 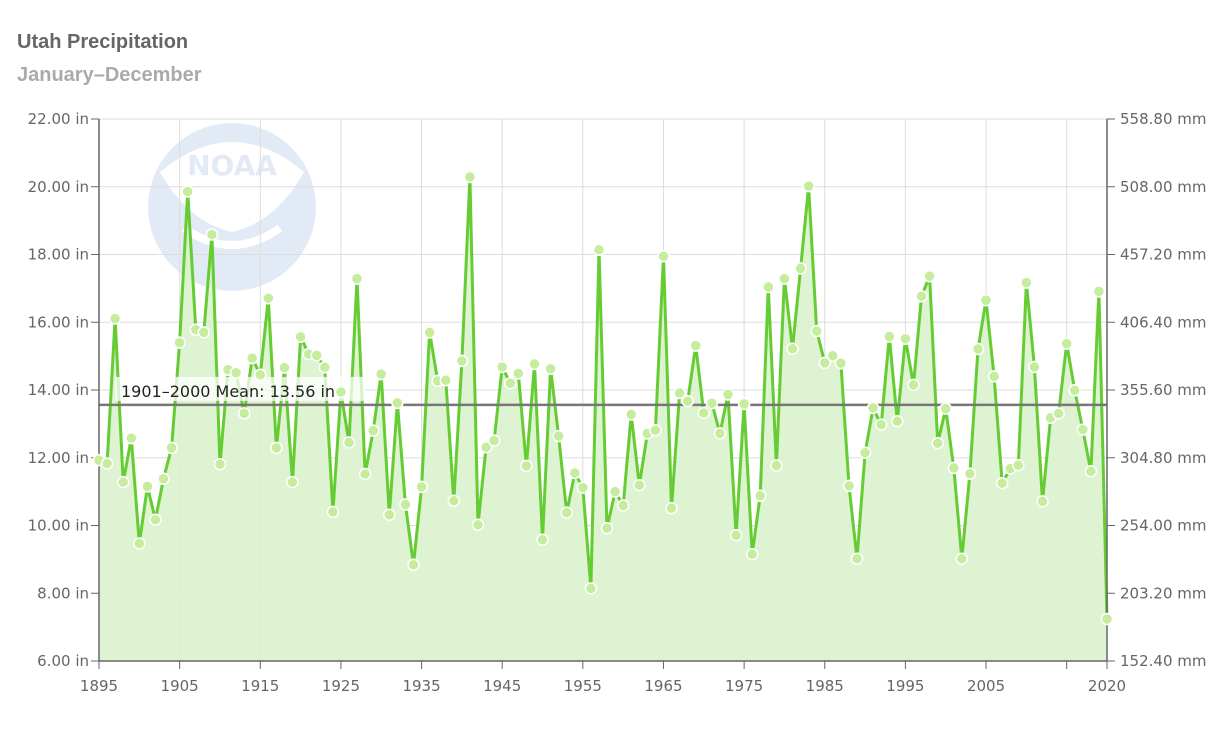 What do you see at coordinates (58, 187) in the screenshot?
I see `y-tick-label-left: 20.00 in` at bounding box center [58, 187].